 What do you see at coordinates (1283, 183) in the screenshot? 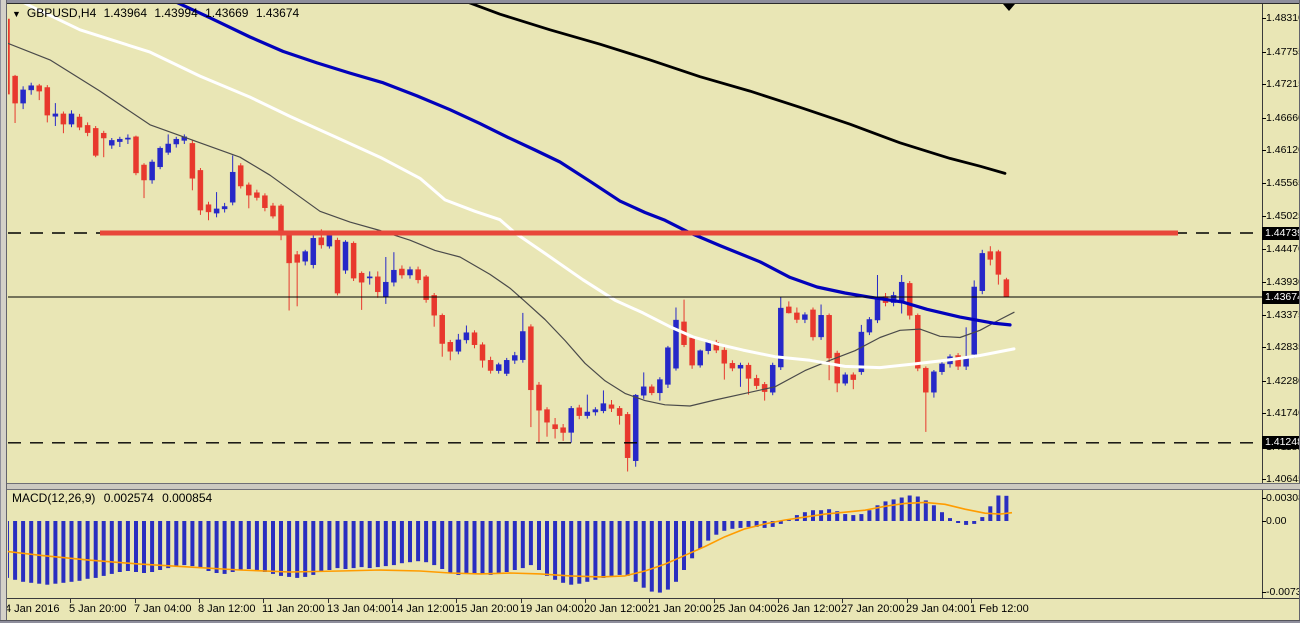
I see `price-axis-label: 1.45565` at bounding box center [1283, 183].